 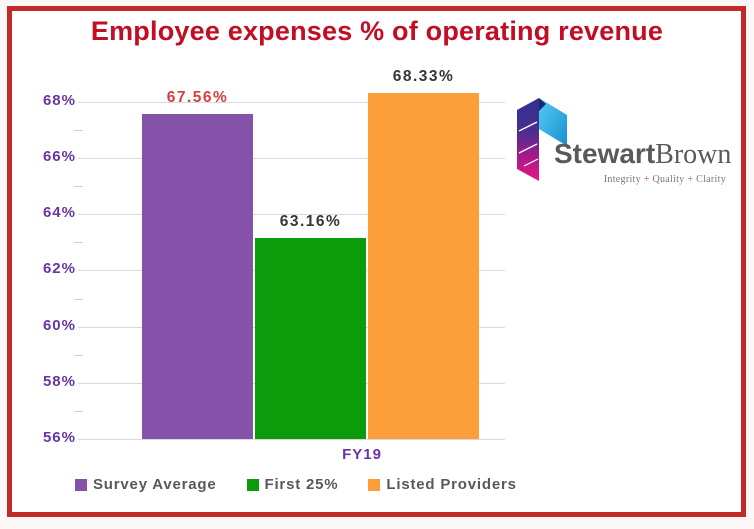 What do you see at coordinates (81, 484) in the screenshot?
I see `legend-swatch-survey-average` at bounding box center [81, 484].